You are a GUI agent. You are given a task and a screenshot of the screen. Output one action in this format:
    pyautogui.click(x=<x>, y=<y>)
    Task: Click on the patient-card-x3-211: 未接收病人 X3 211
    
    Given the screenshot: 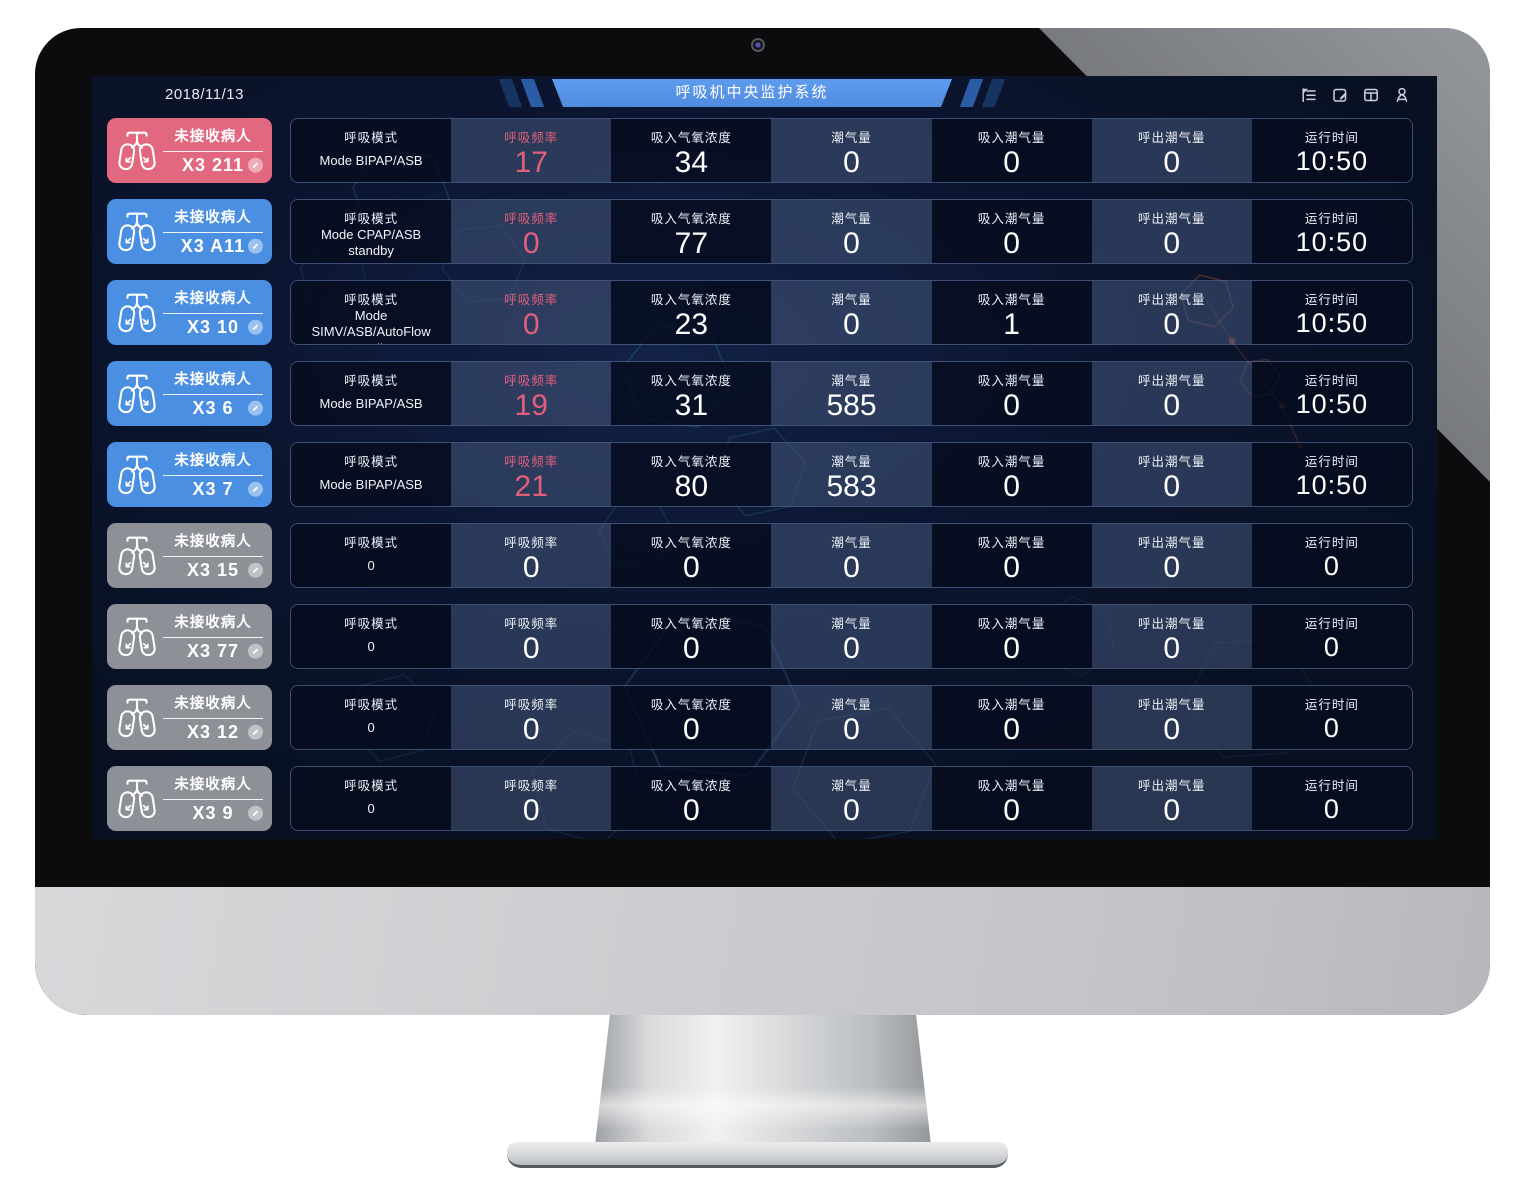 What is the action you would take?
    pyautogui.click(x=189, y=150)
    